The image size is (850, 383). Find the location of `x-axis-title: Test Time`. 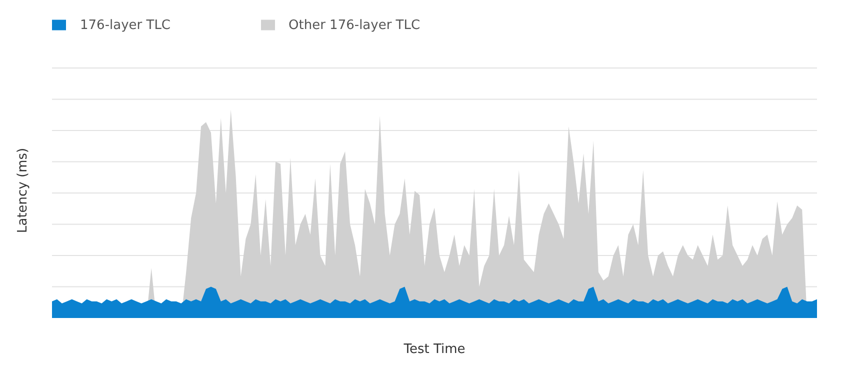

x-axis-title: Test Time is located at coordinates (434, 349).